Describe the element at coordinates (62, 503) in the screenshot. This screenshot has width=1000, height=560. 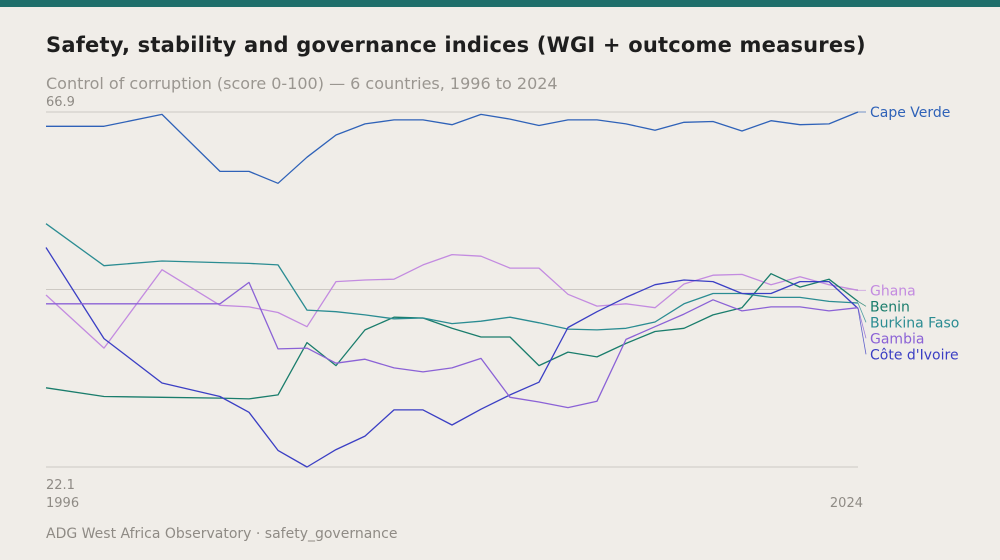
I see `x-tick-label-start: 1996` at that location.